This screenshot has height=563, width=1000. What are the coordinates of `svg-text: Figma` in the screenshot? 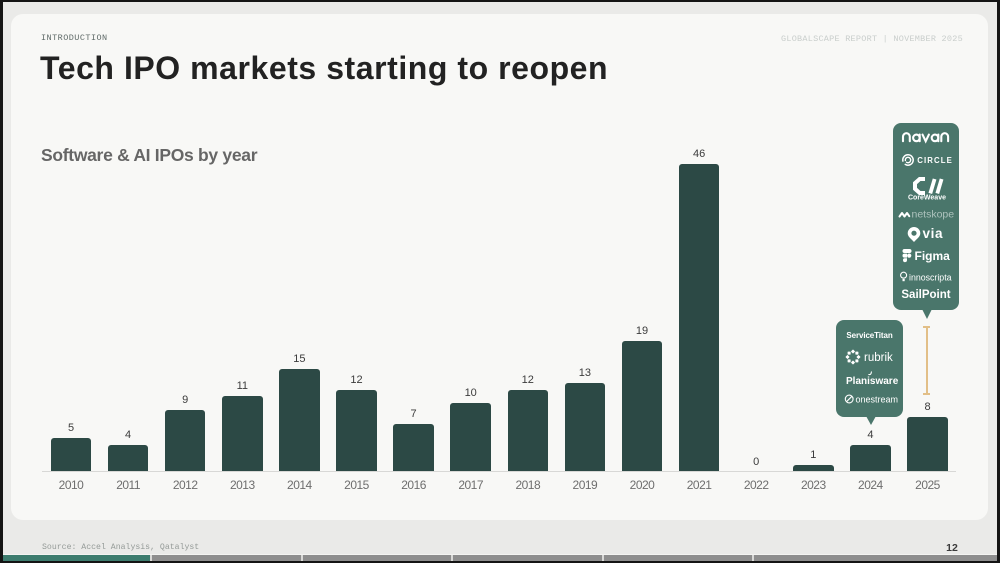 It's located at (933, 256).